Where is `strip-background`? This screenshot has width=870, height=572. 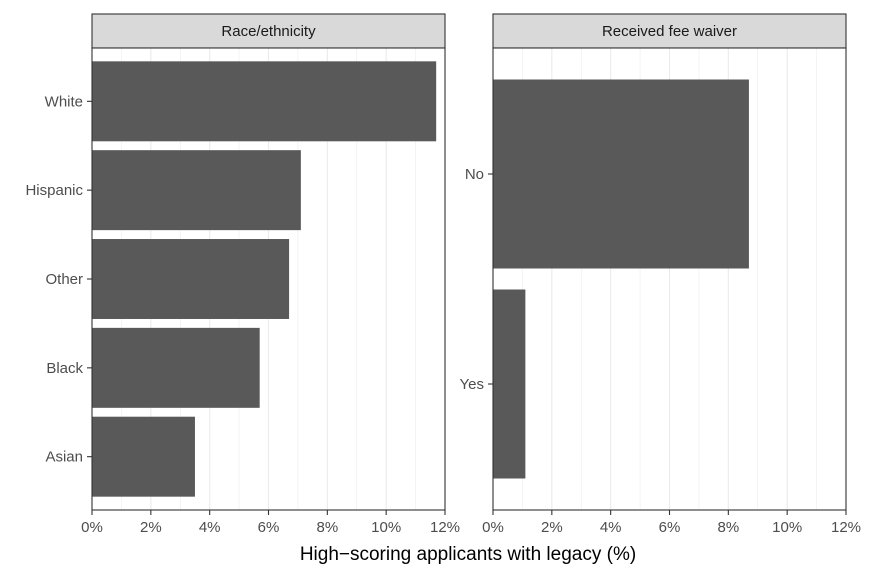
strip-background is located at coordinates (268, 31).